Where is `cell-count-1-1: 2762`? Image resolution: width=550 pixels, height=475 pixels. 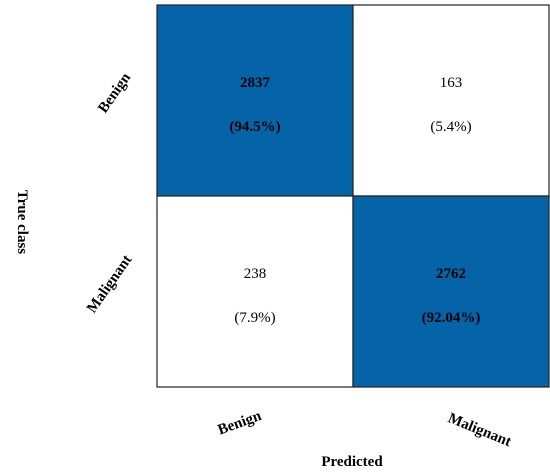
cell-count-1-1: 2762 is located at coordinates (451, 274).